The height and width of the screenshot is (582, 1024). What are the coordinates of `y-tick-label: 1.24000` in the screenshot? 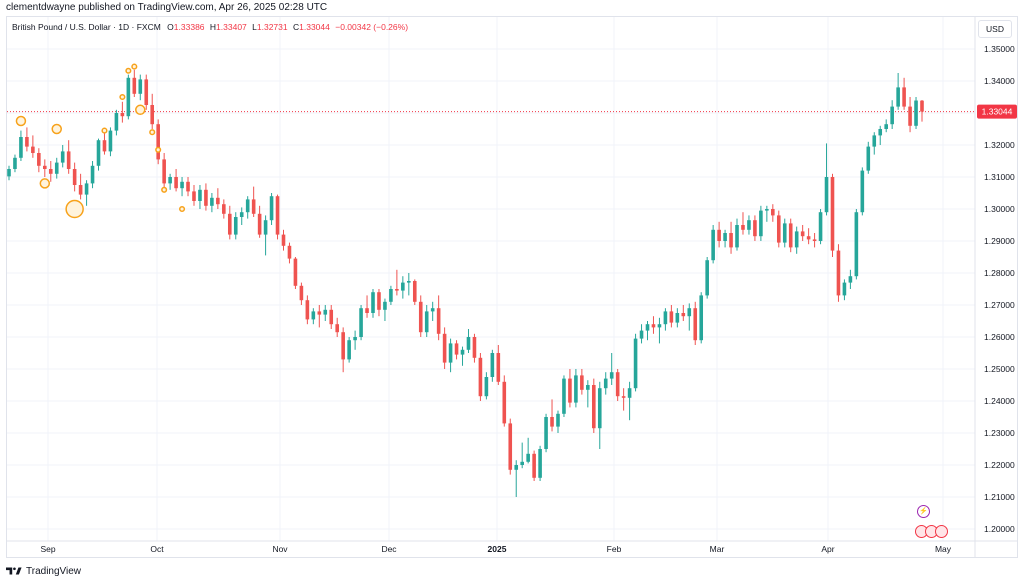 It's located at (999, 401).